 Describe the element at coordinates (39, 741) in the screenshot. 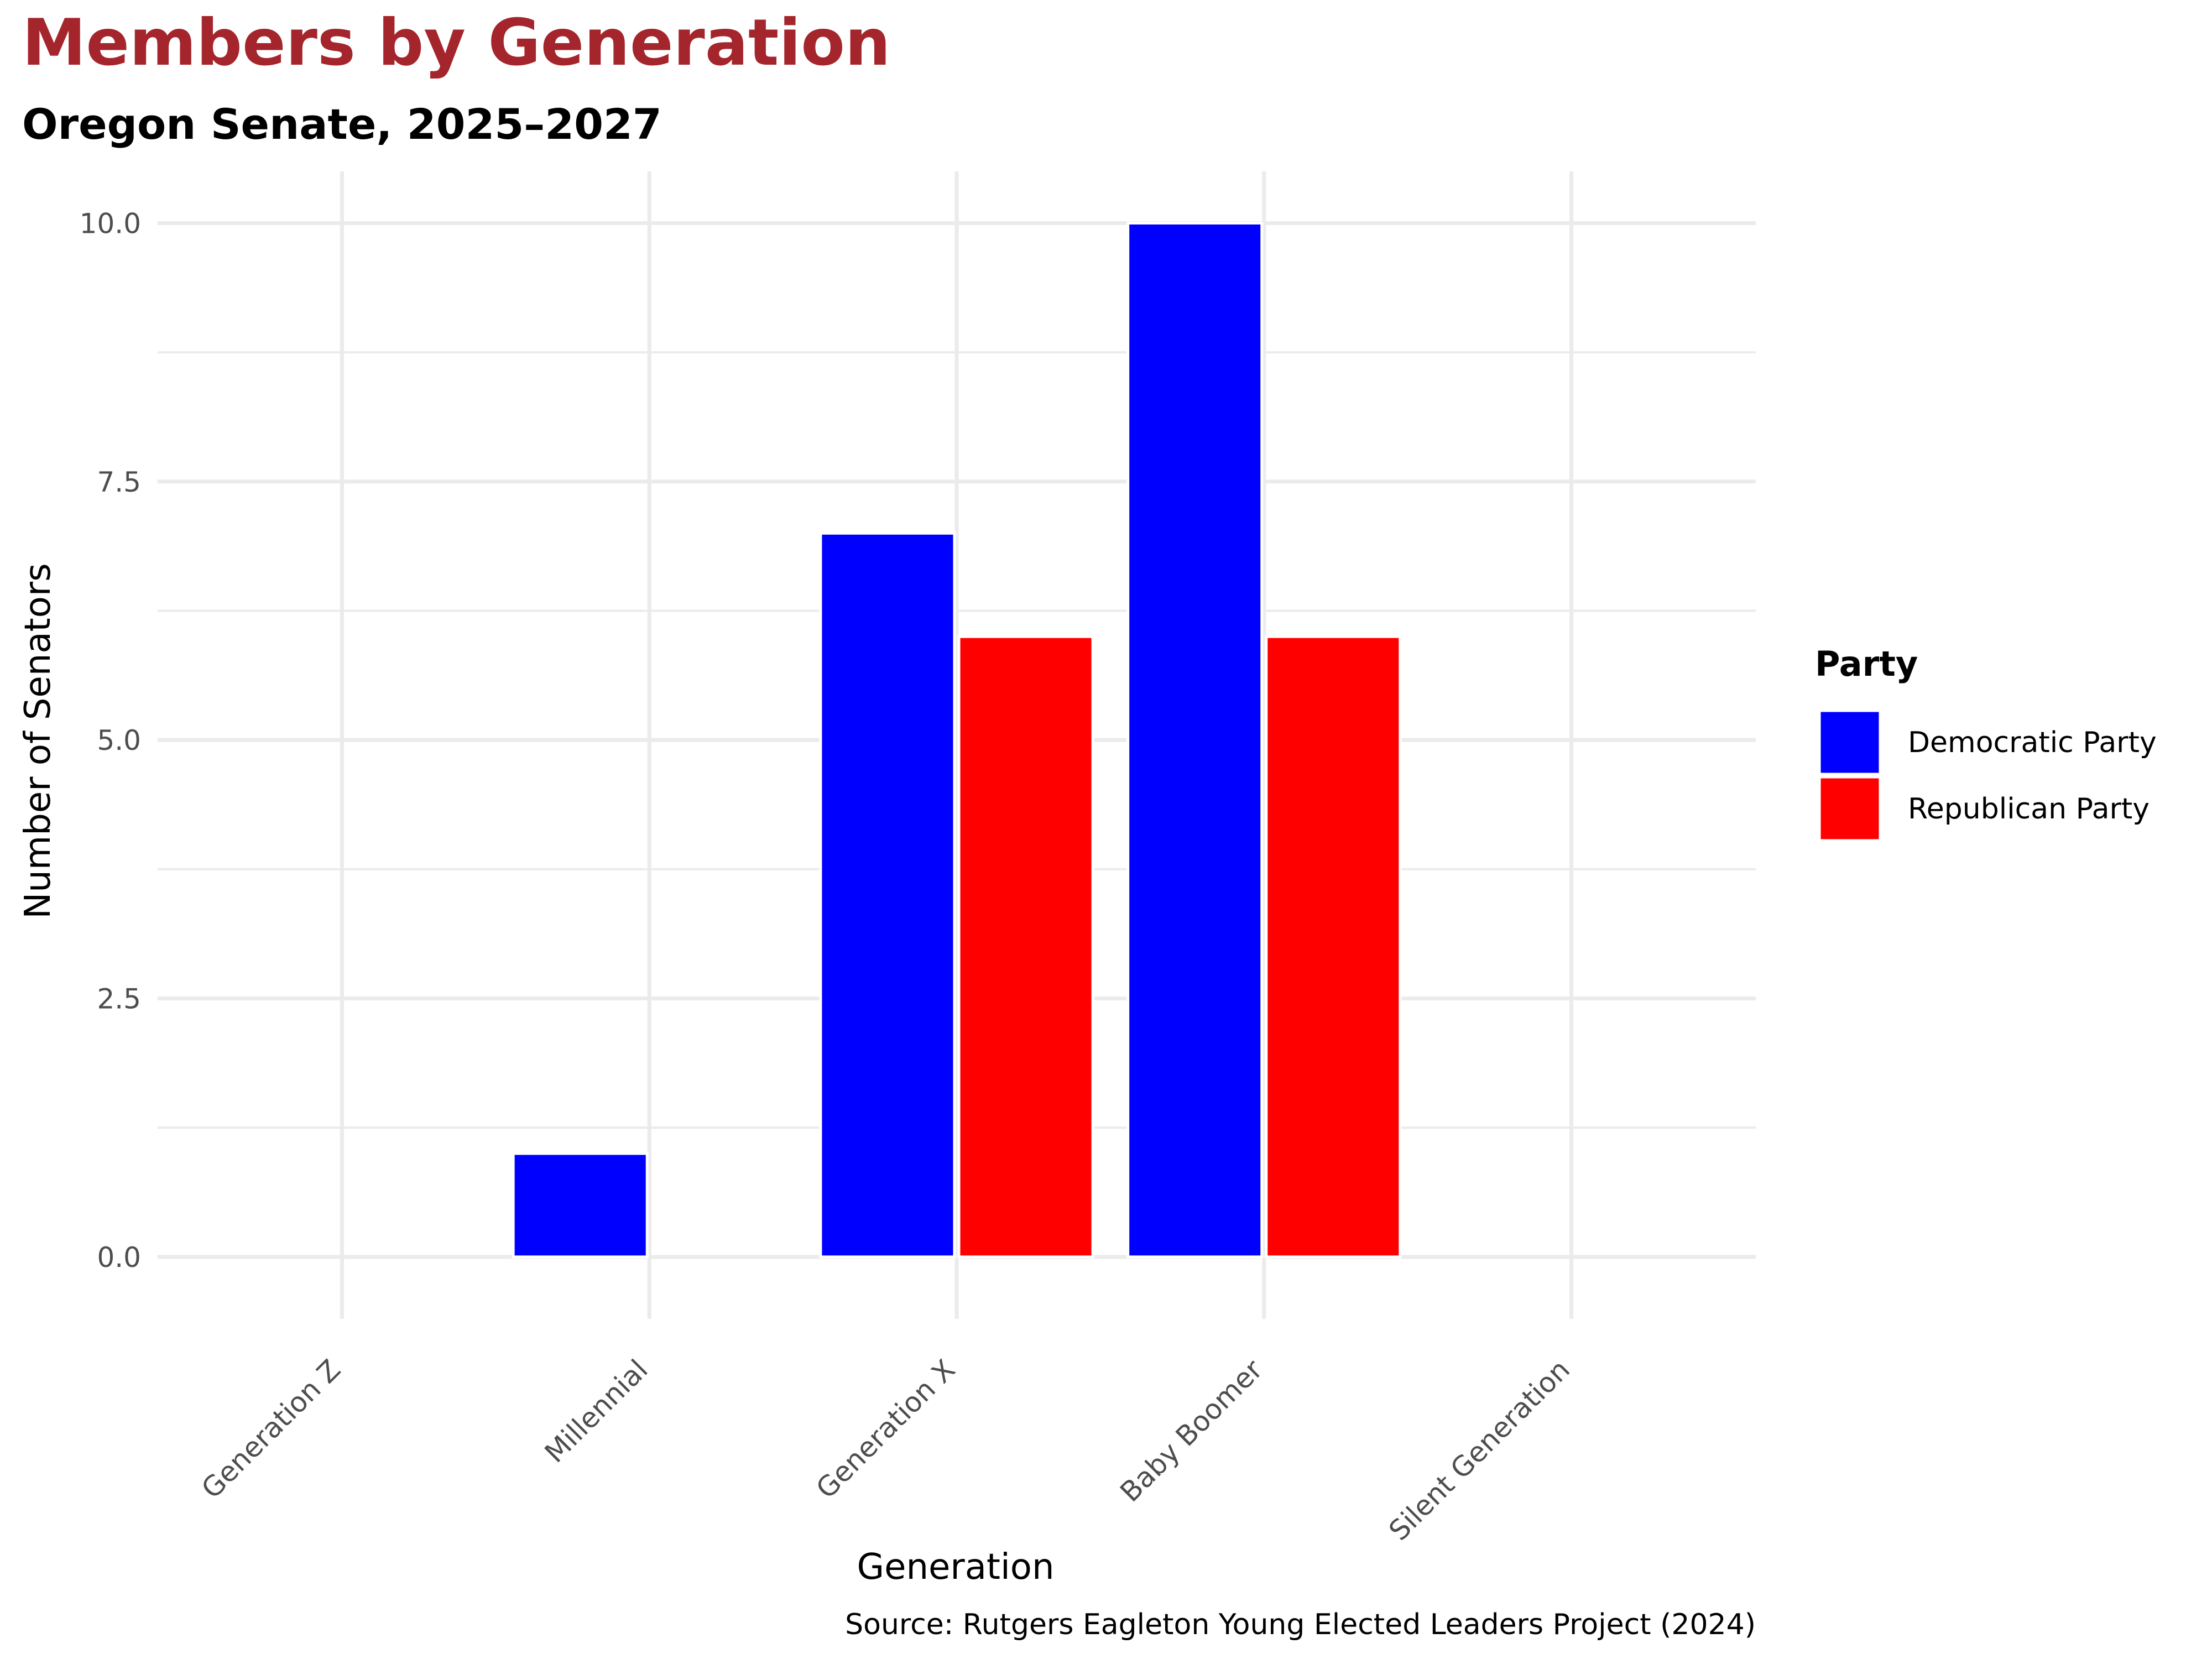

I see `y-axis-title: Number of Senators` at that location.